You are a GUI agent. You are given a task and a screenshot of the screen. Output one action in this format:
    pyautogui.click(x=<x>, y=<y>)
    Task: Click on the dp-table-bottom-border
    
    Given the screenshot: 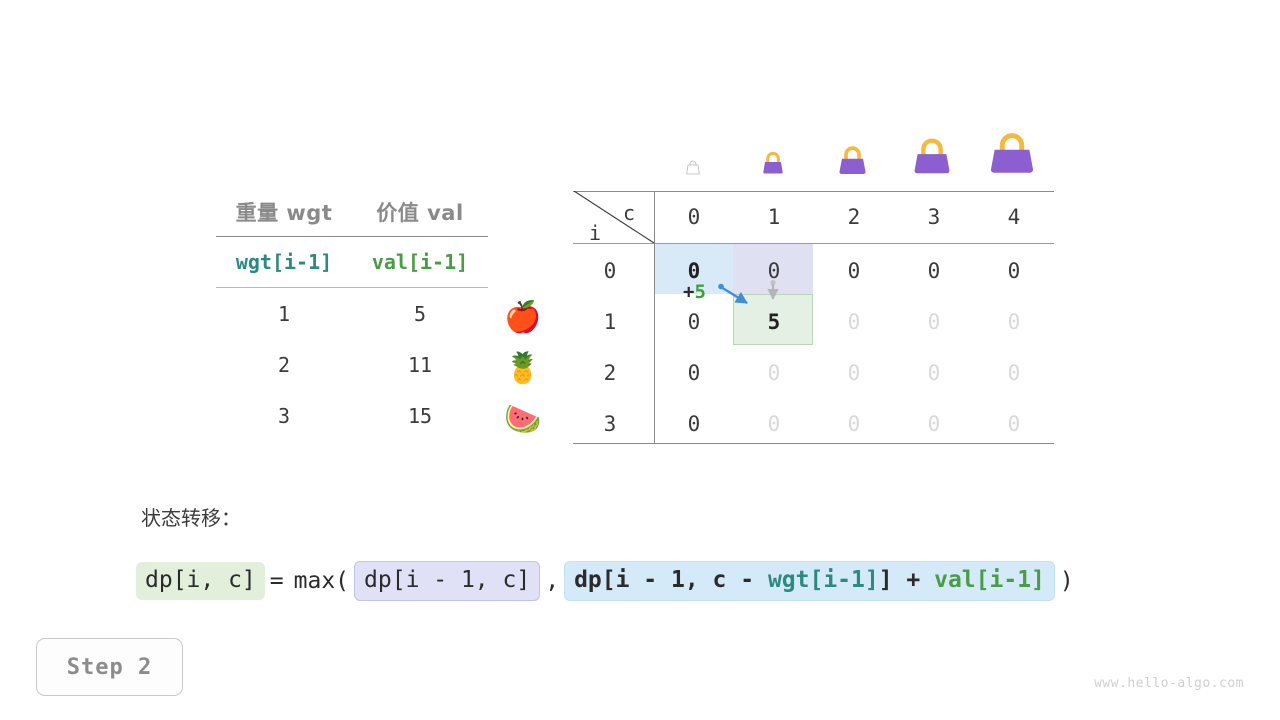 What is the action you would take?
    pyautogui.click(x=813, y=443)
    